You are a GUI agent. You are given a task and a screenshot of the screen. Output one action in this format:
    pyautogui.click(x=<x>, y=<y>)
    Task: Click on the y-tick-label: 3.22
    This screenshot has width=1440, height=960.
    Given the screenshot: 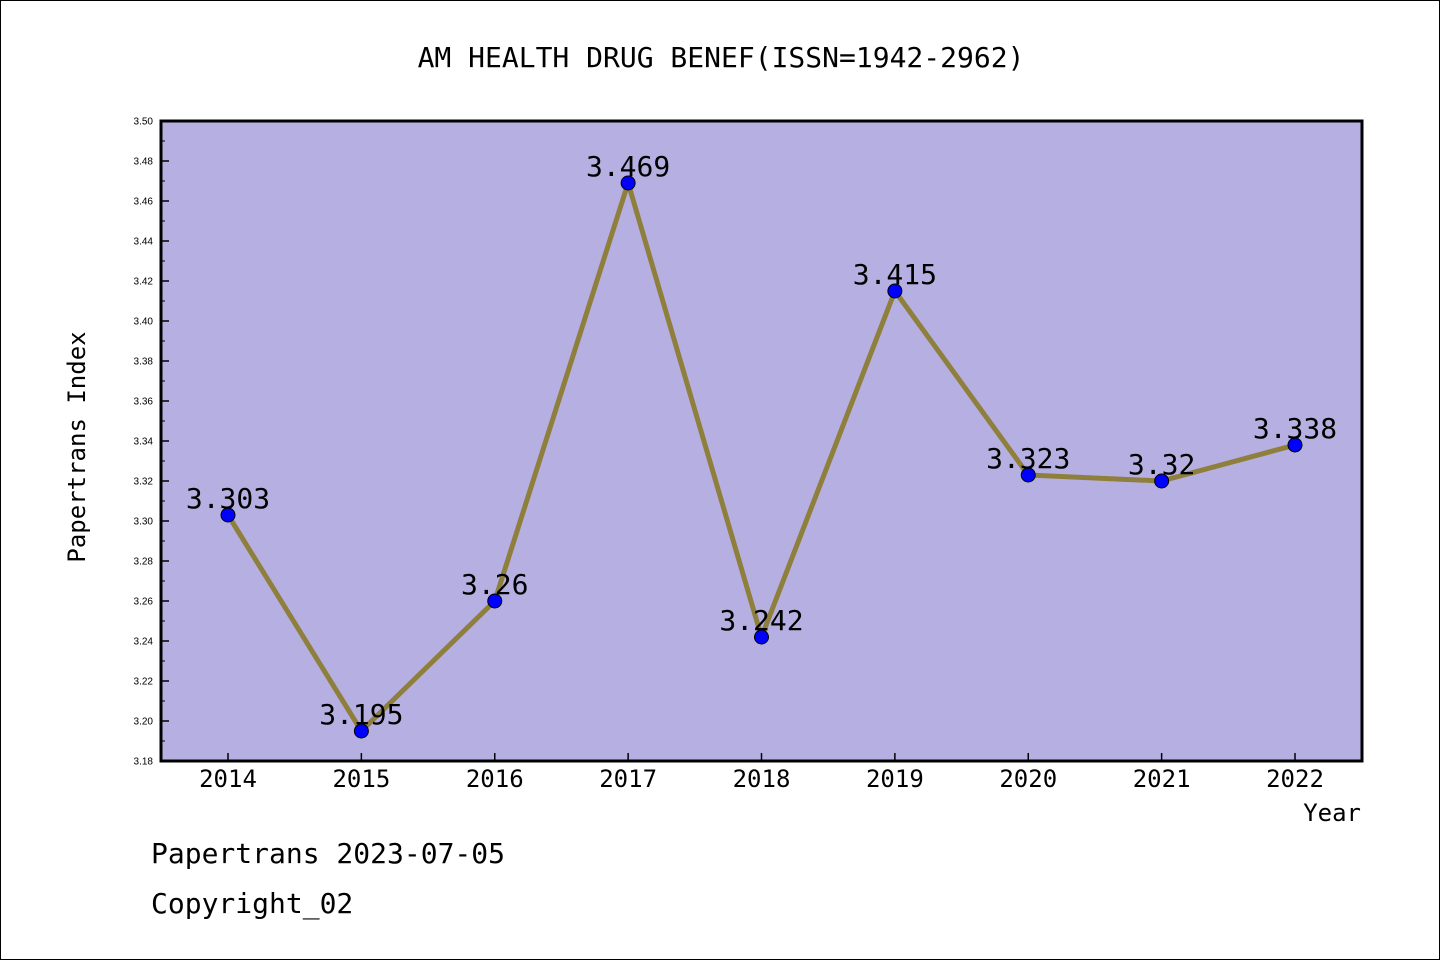 What is the action you would take?
    pyautogui.click(x=144, y=682)
    